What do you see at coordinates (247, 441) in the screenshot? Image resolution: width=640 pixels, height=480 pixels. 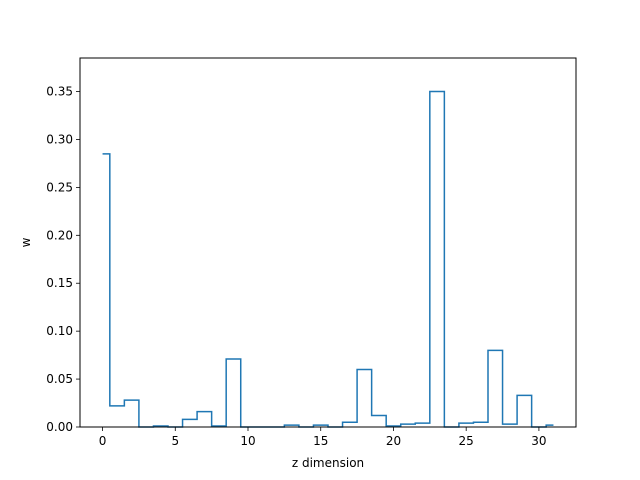 I see `x-tick-label: 10` at bounding box center [247, 441].